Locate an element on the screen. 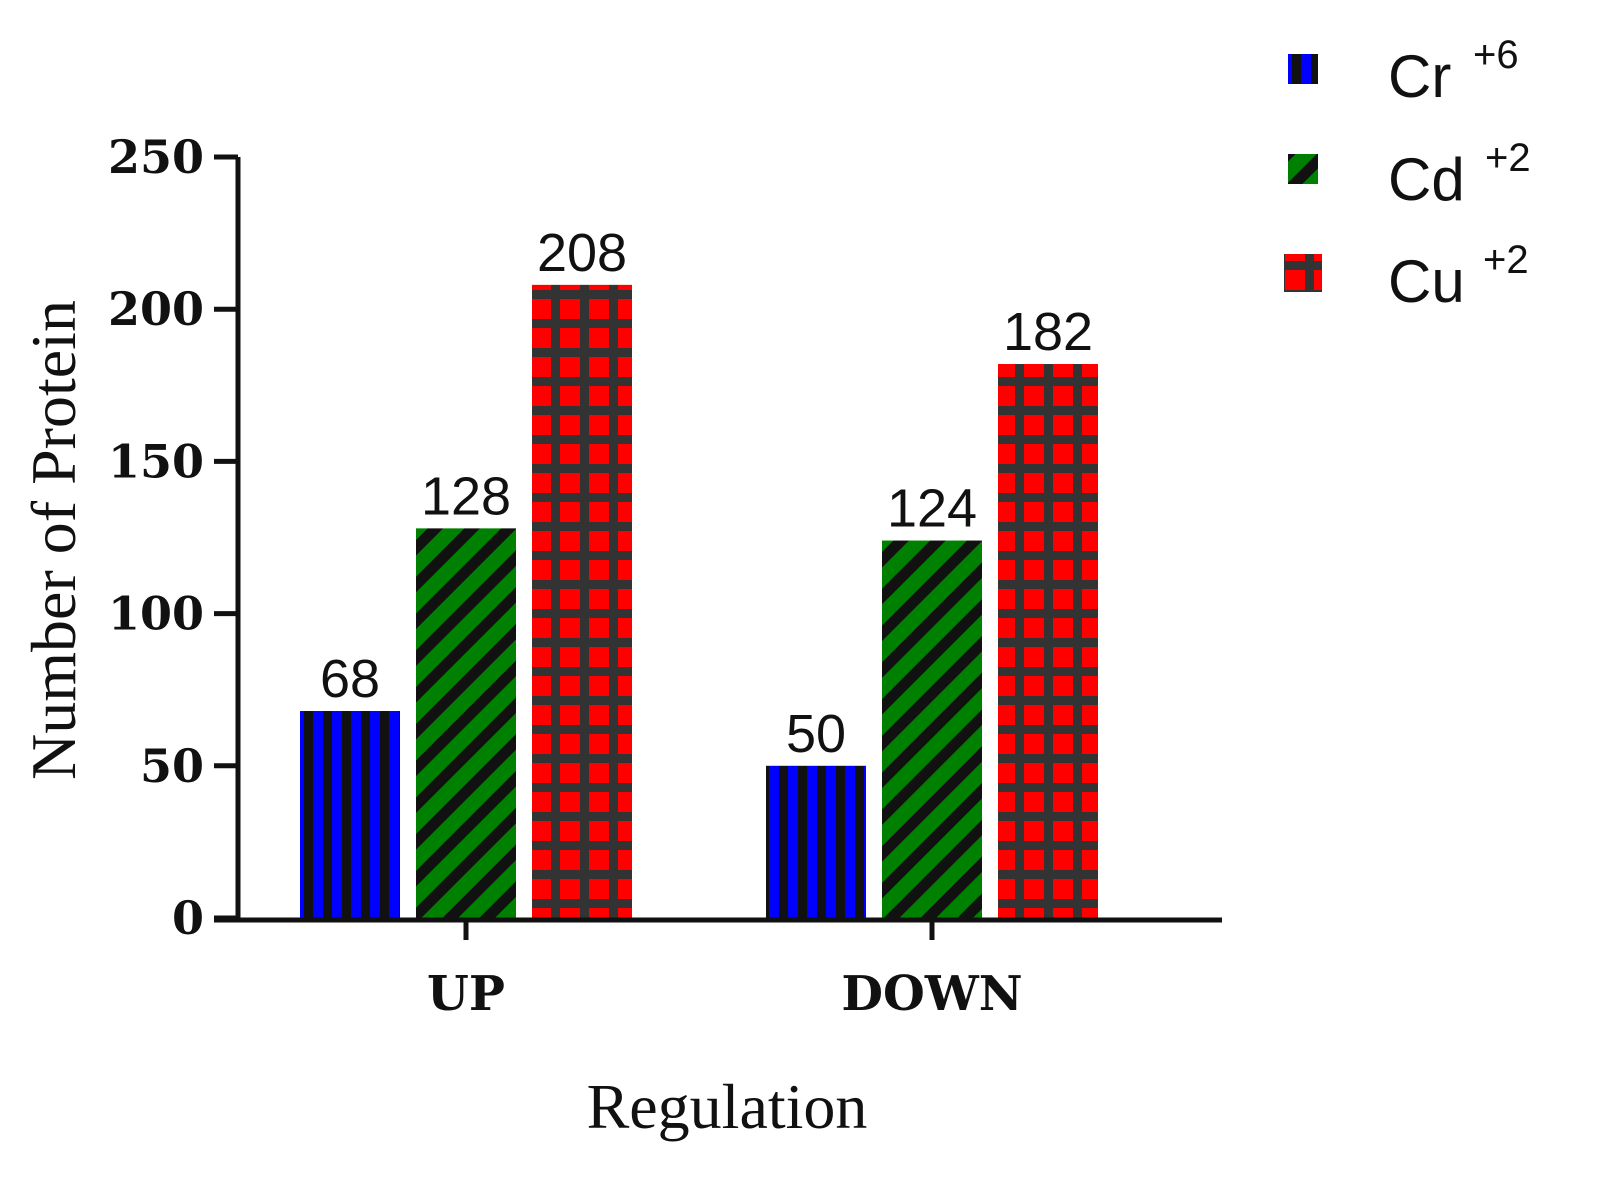 The height and width of the screenshot is (1196, 1607). legend-item-cr: Cr +6 is located at coordinates (1403, 71).